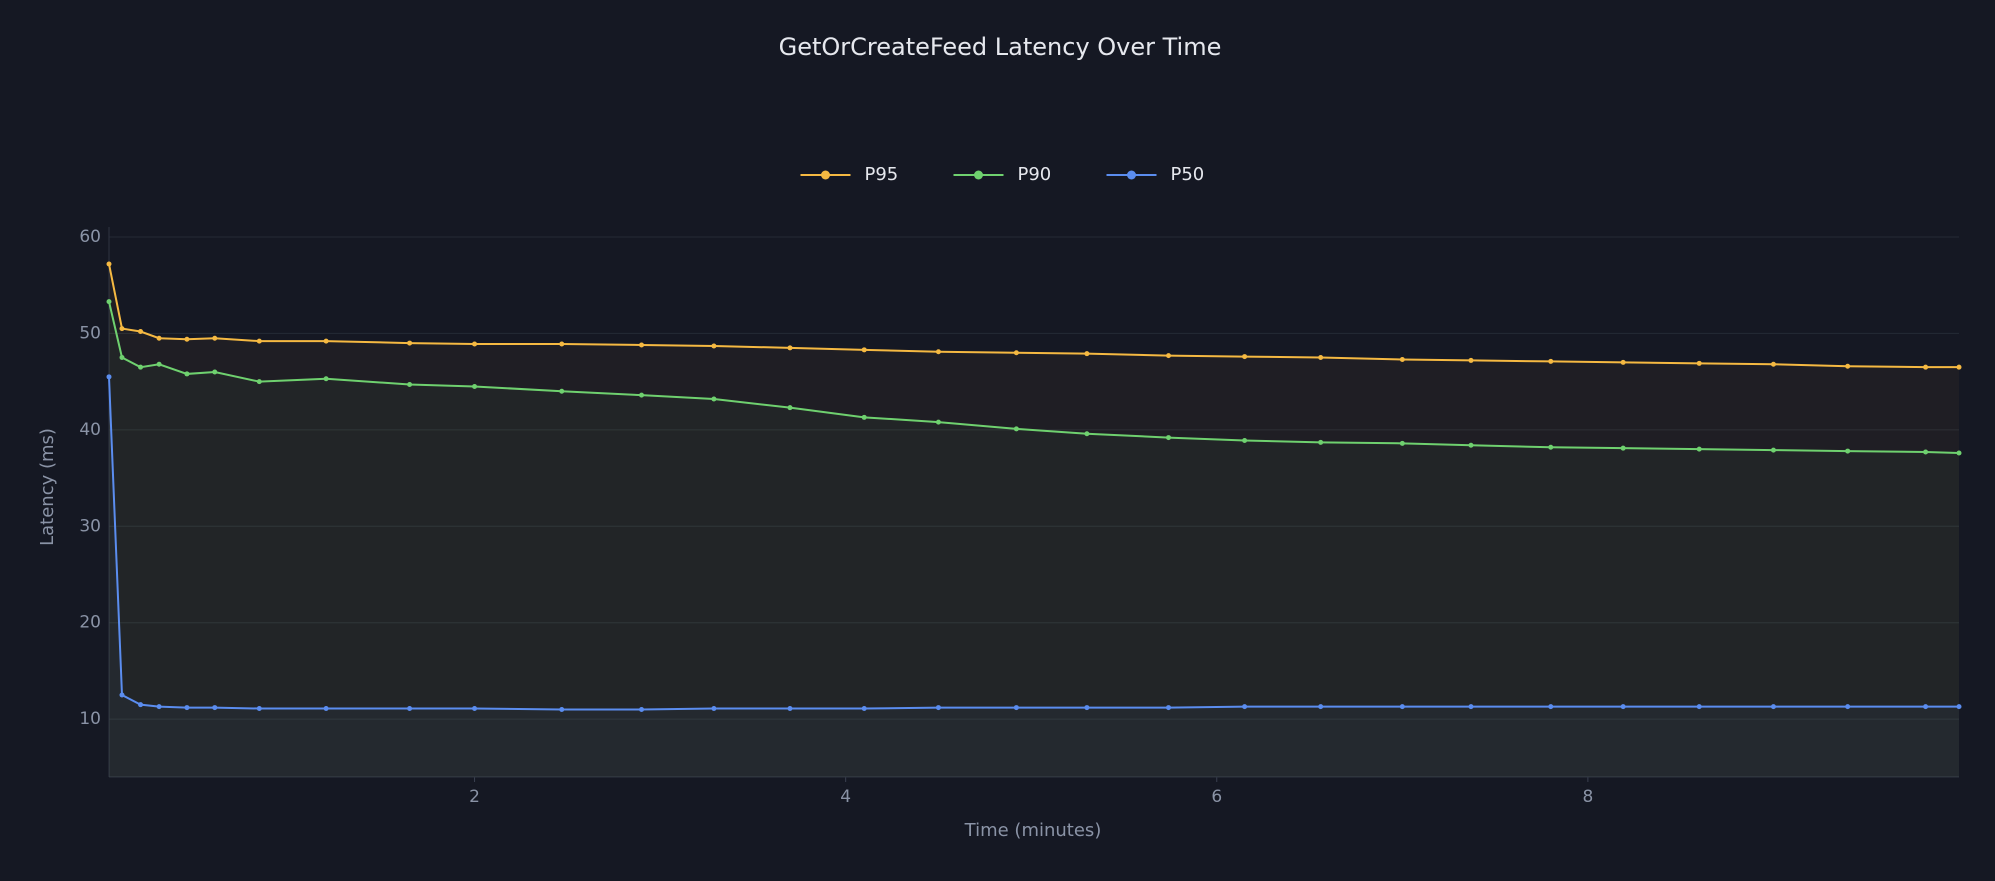 The height and width of the screenshot is (881, 1995). What do you see at coordinates (882, 174) in the screenshot?
I see `legend-label: P95` at bounding box center [882, 174].